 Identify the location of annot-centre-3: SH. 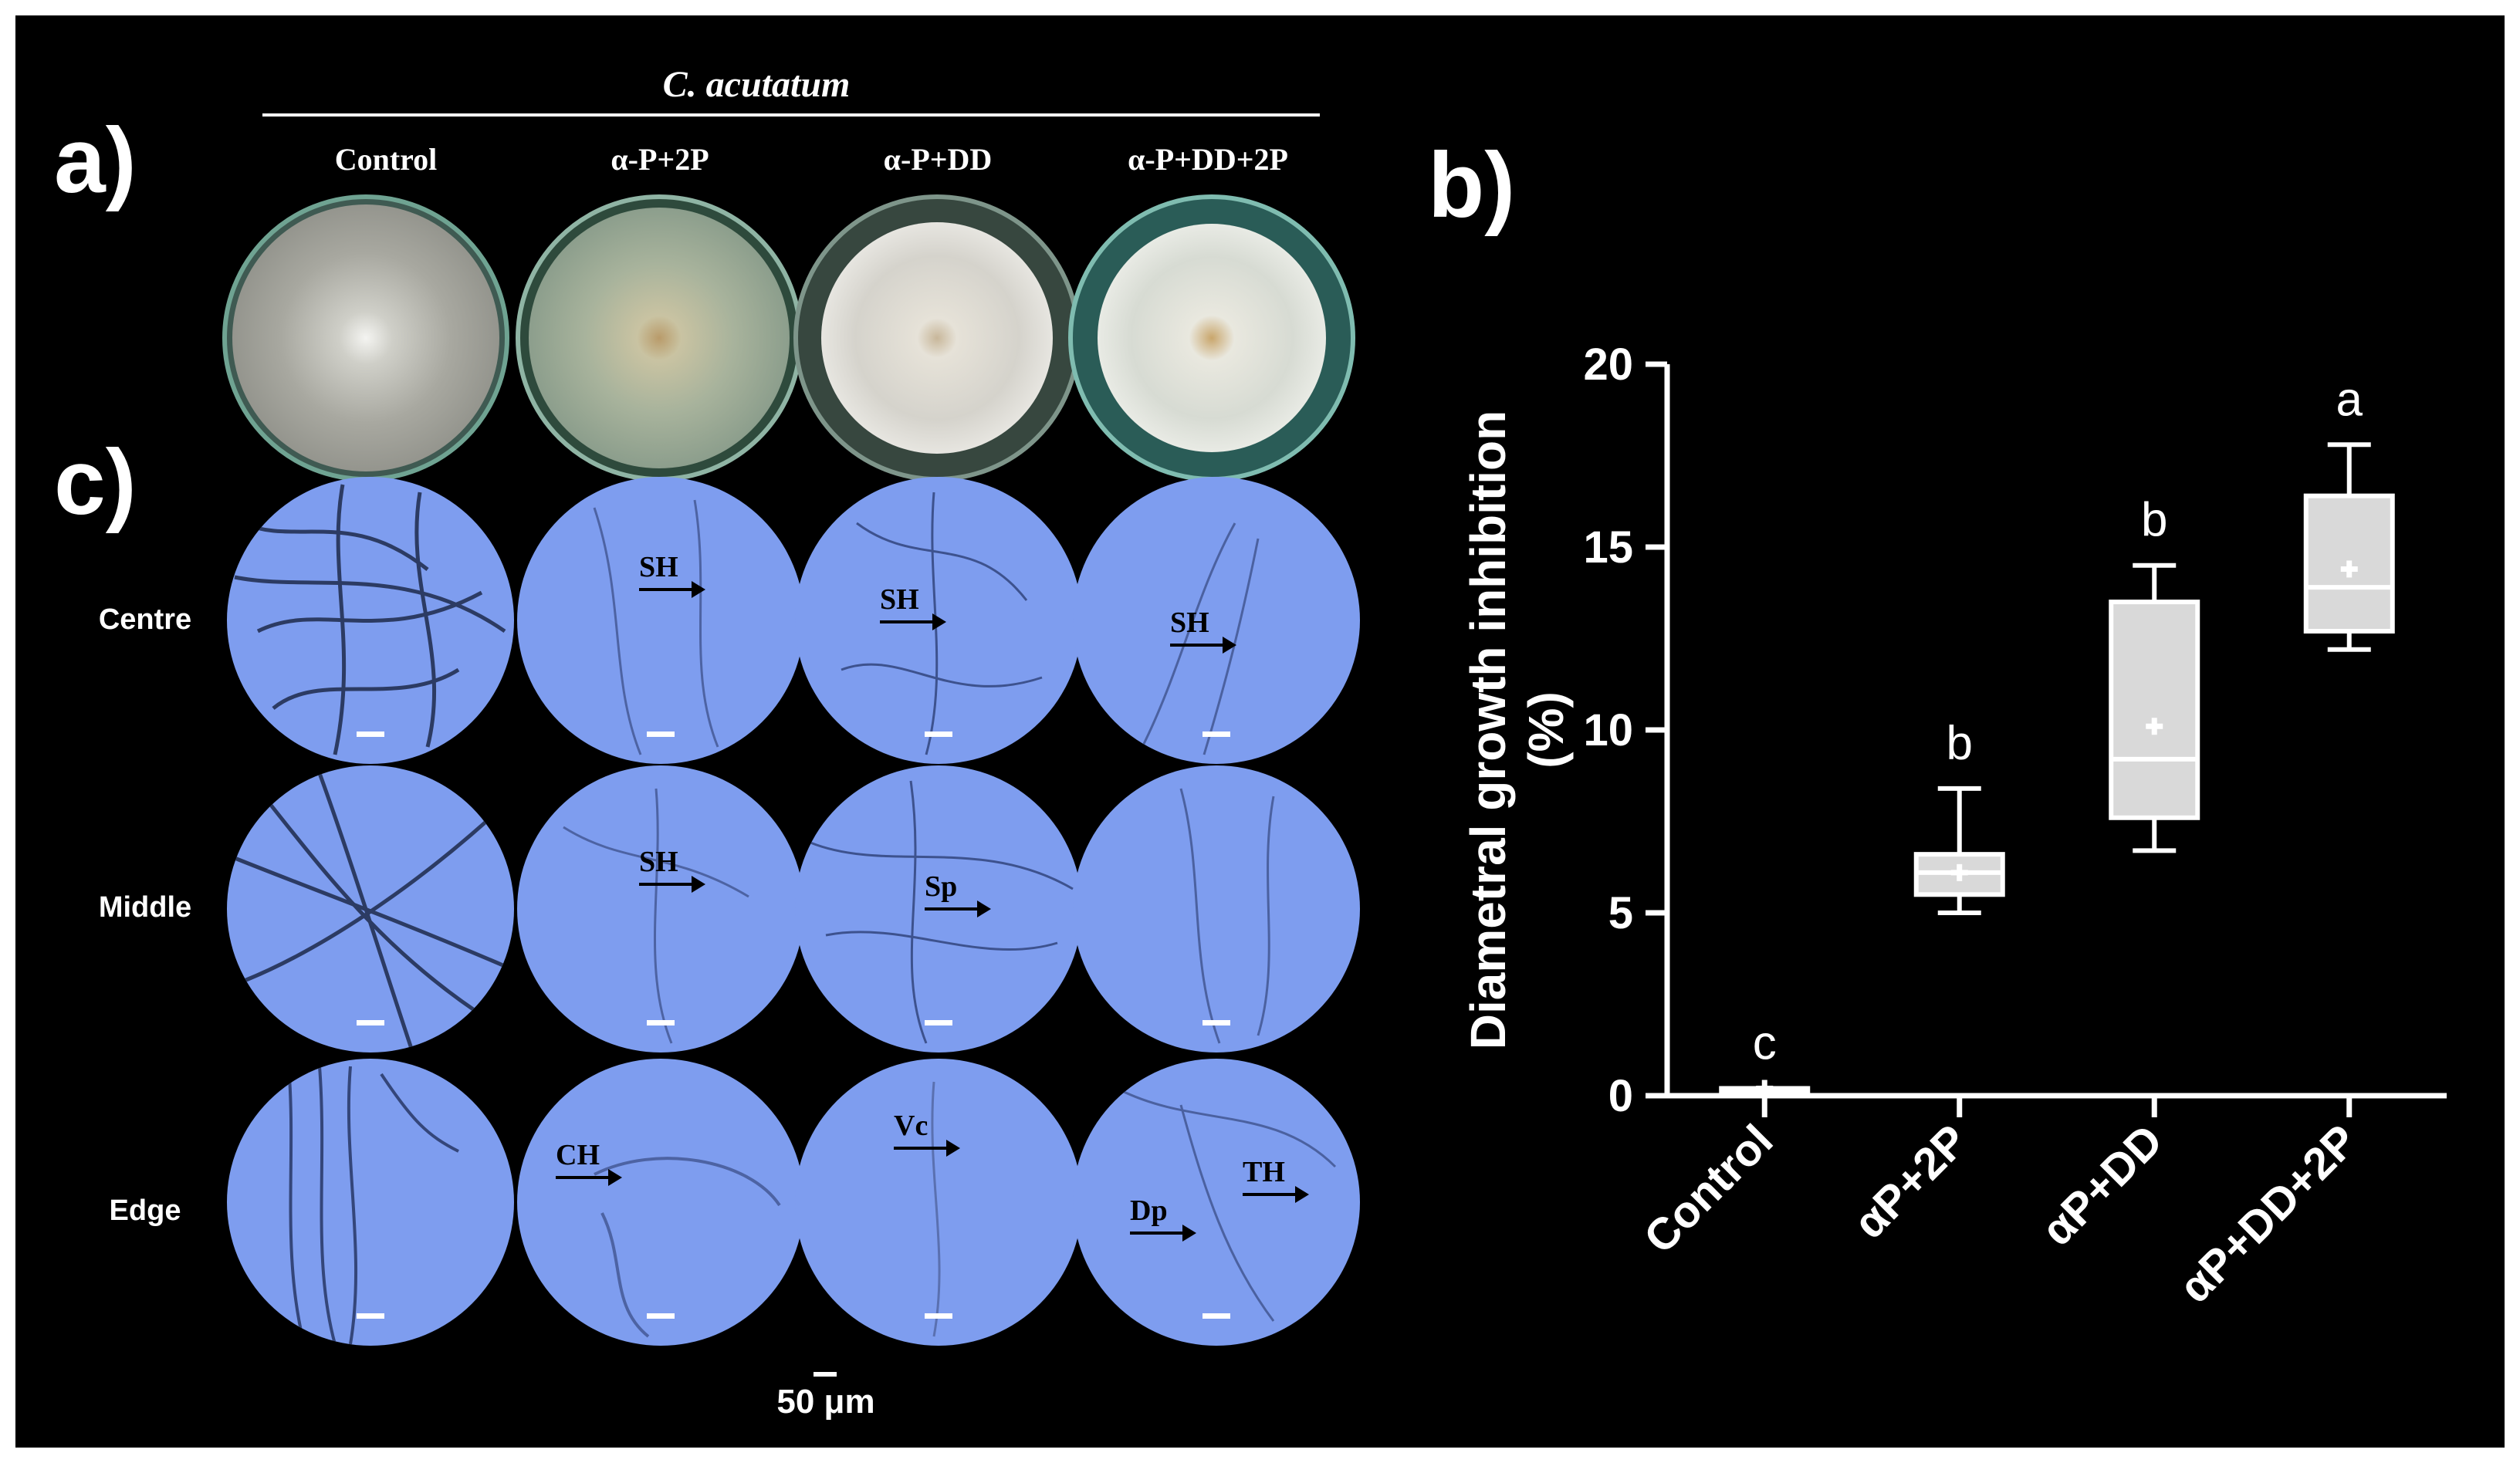
(899, 600).